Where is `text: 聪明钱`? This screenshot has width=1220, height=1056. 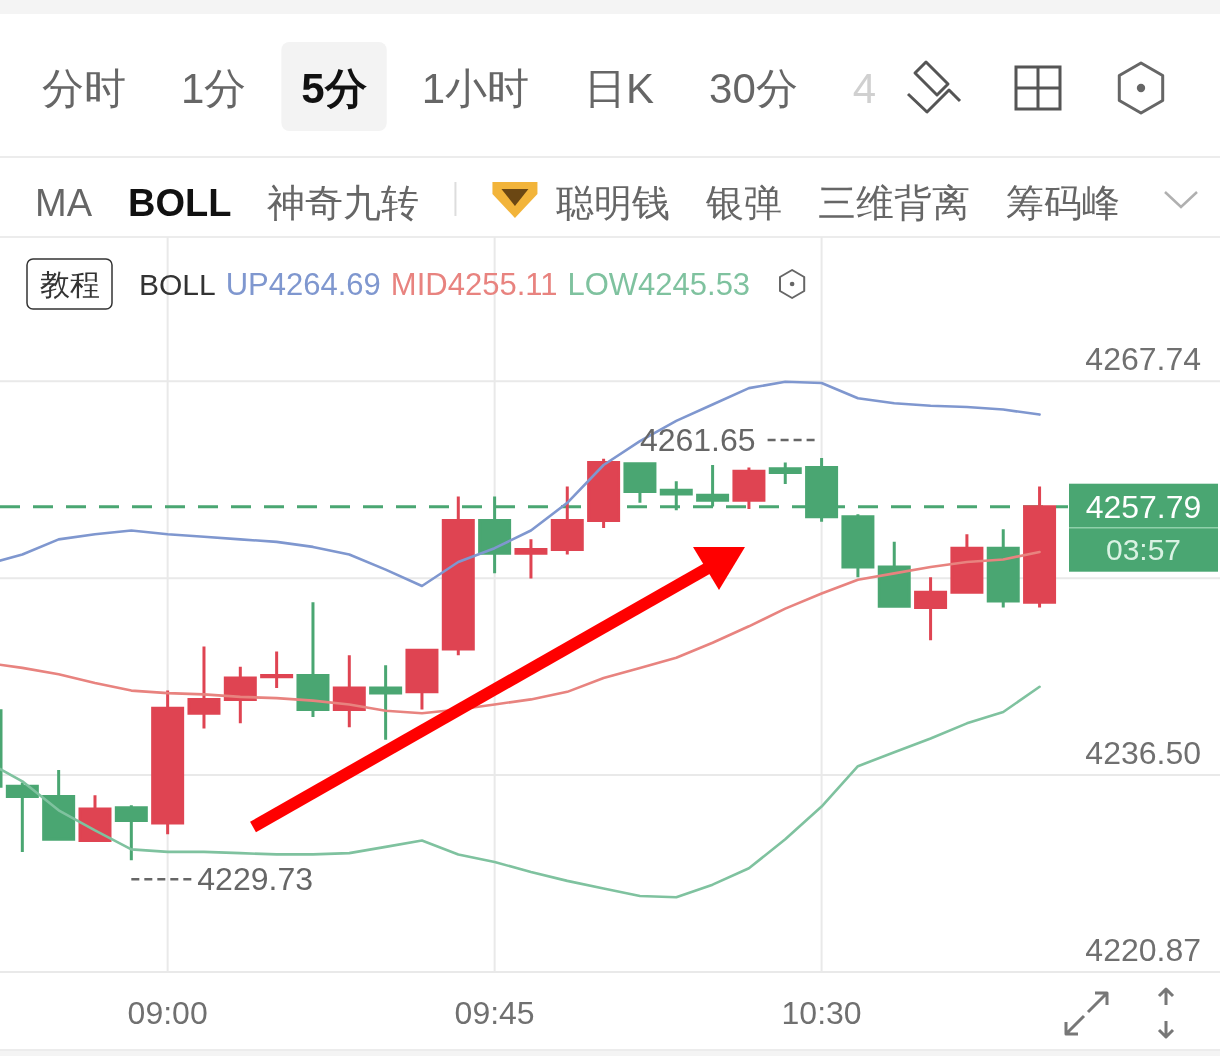
text: 聪明钱 is located at coordinates (613, 203).